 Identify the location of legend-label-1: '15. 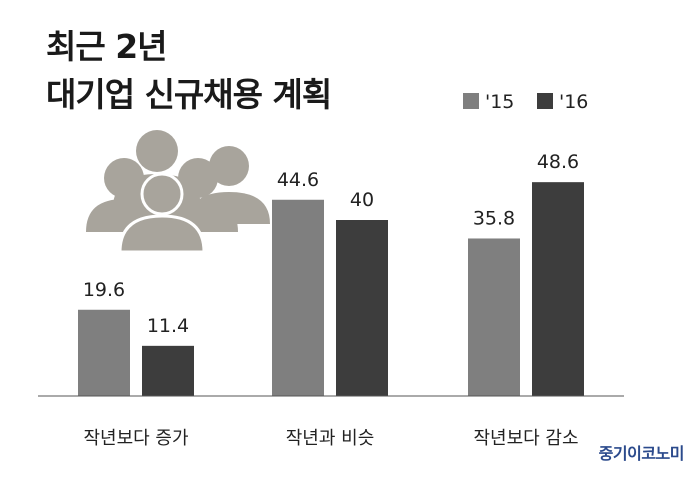
(499, 102).